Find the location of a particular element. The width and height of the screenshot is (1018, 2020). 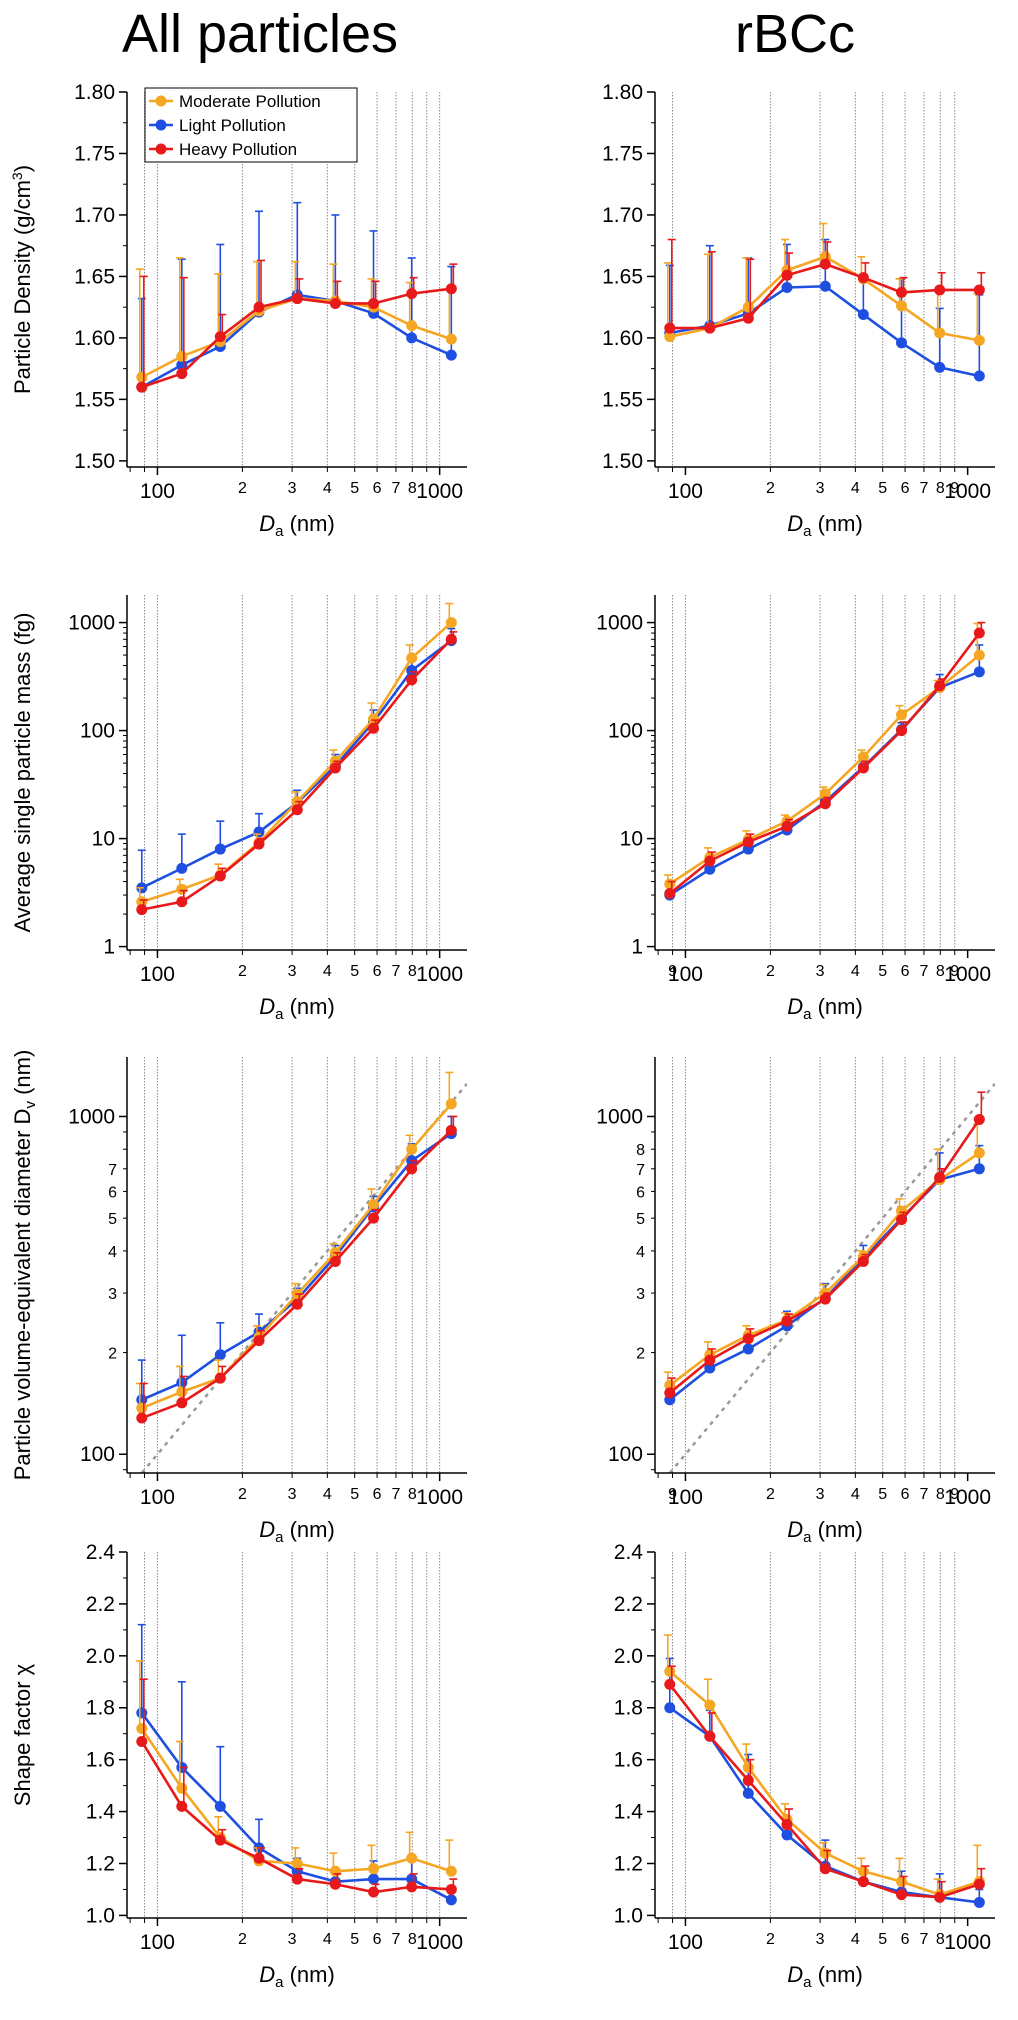

series-light-pollution is located at coordinates (824, 1275).